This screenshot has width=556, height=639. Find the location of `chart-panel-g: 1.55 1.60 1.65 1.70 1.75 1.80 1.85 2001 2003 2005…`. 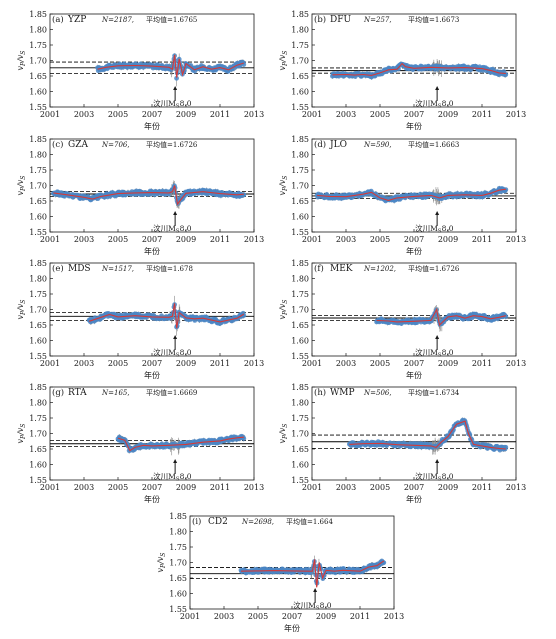

chart-panel-g: 1.55 1.60 1.65 1.70 1.75 1.80 1.85 2001 2003 2005… is located at coordinates (140, 443).